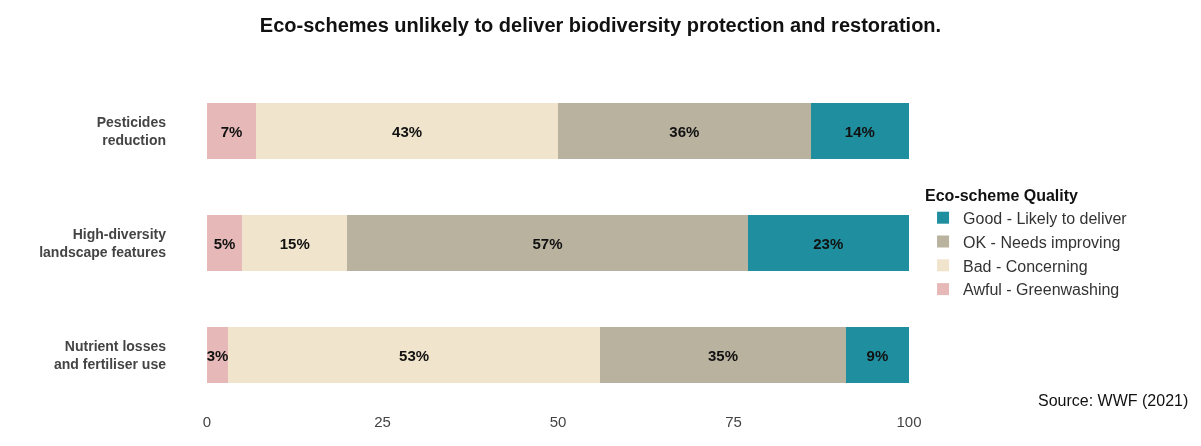  What do you see at coordinates (1042, 242) in the screenshot?
I see `legend-label: OK - Needs improving` at bounding box center [1042, 242].